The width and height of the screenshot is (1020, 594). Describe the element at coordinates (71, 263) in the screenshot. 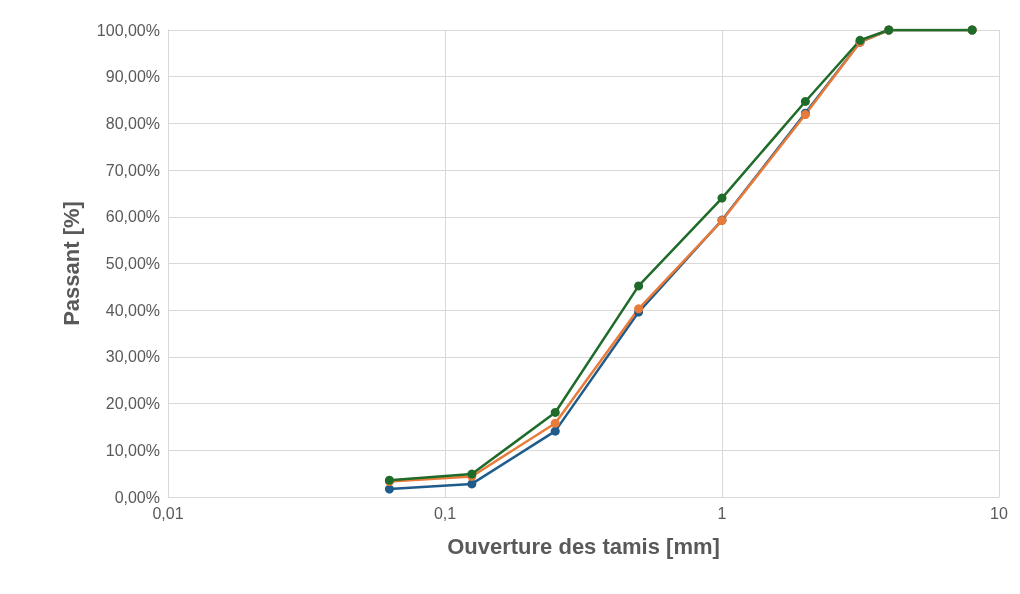

I see `y-axis-title: Passant [%]` at that location.